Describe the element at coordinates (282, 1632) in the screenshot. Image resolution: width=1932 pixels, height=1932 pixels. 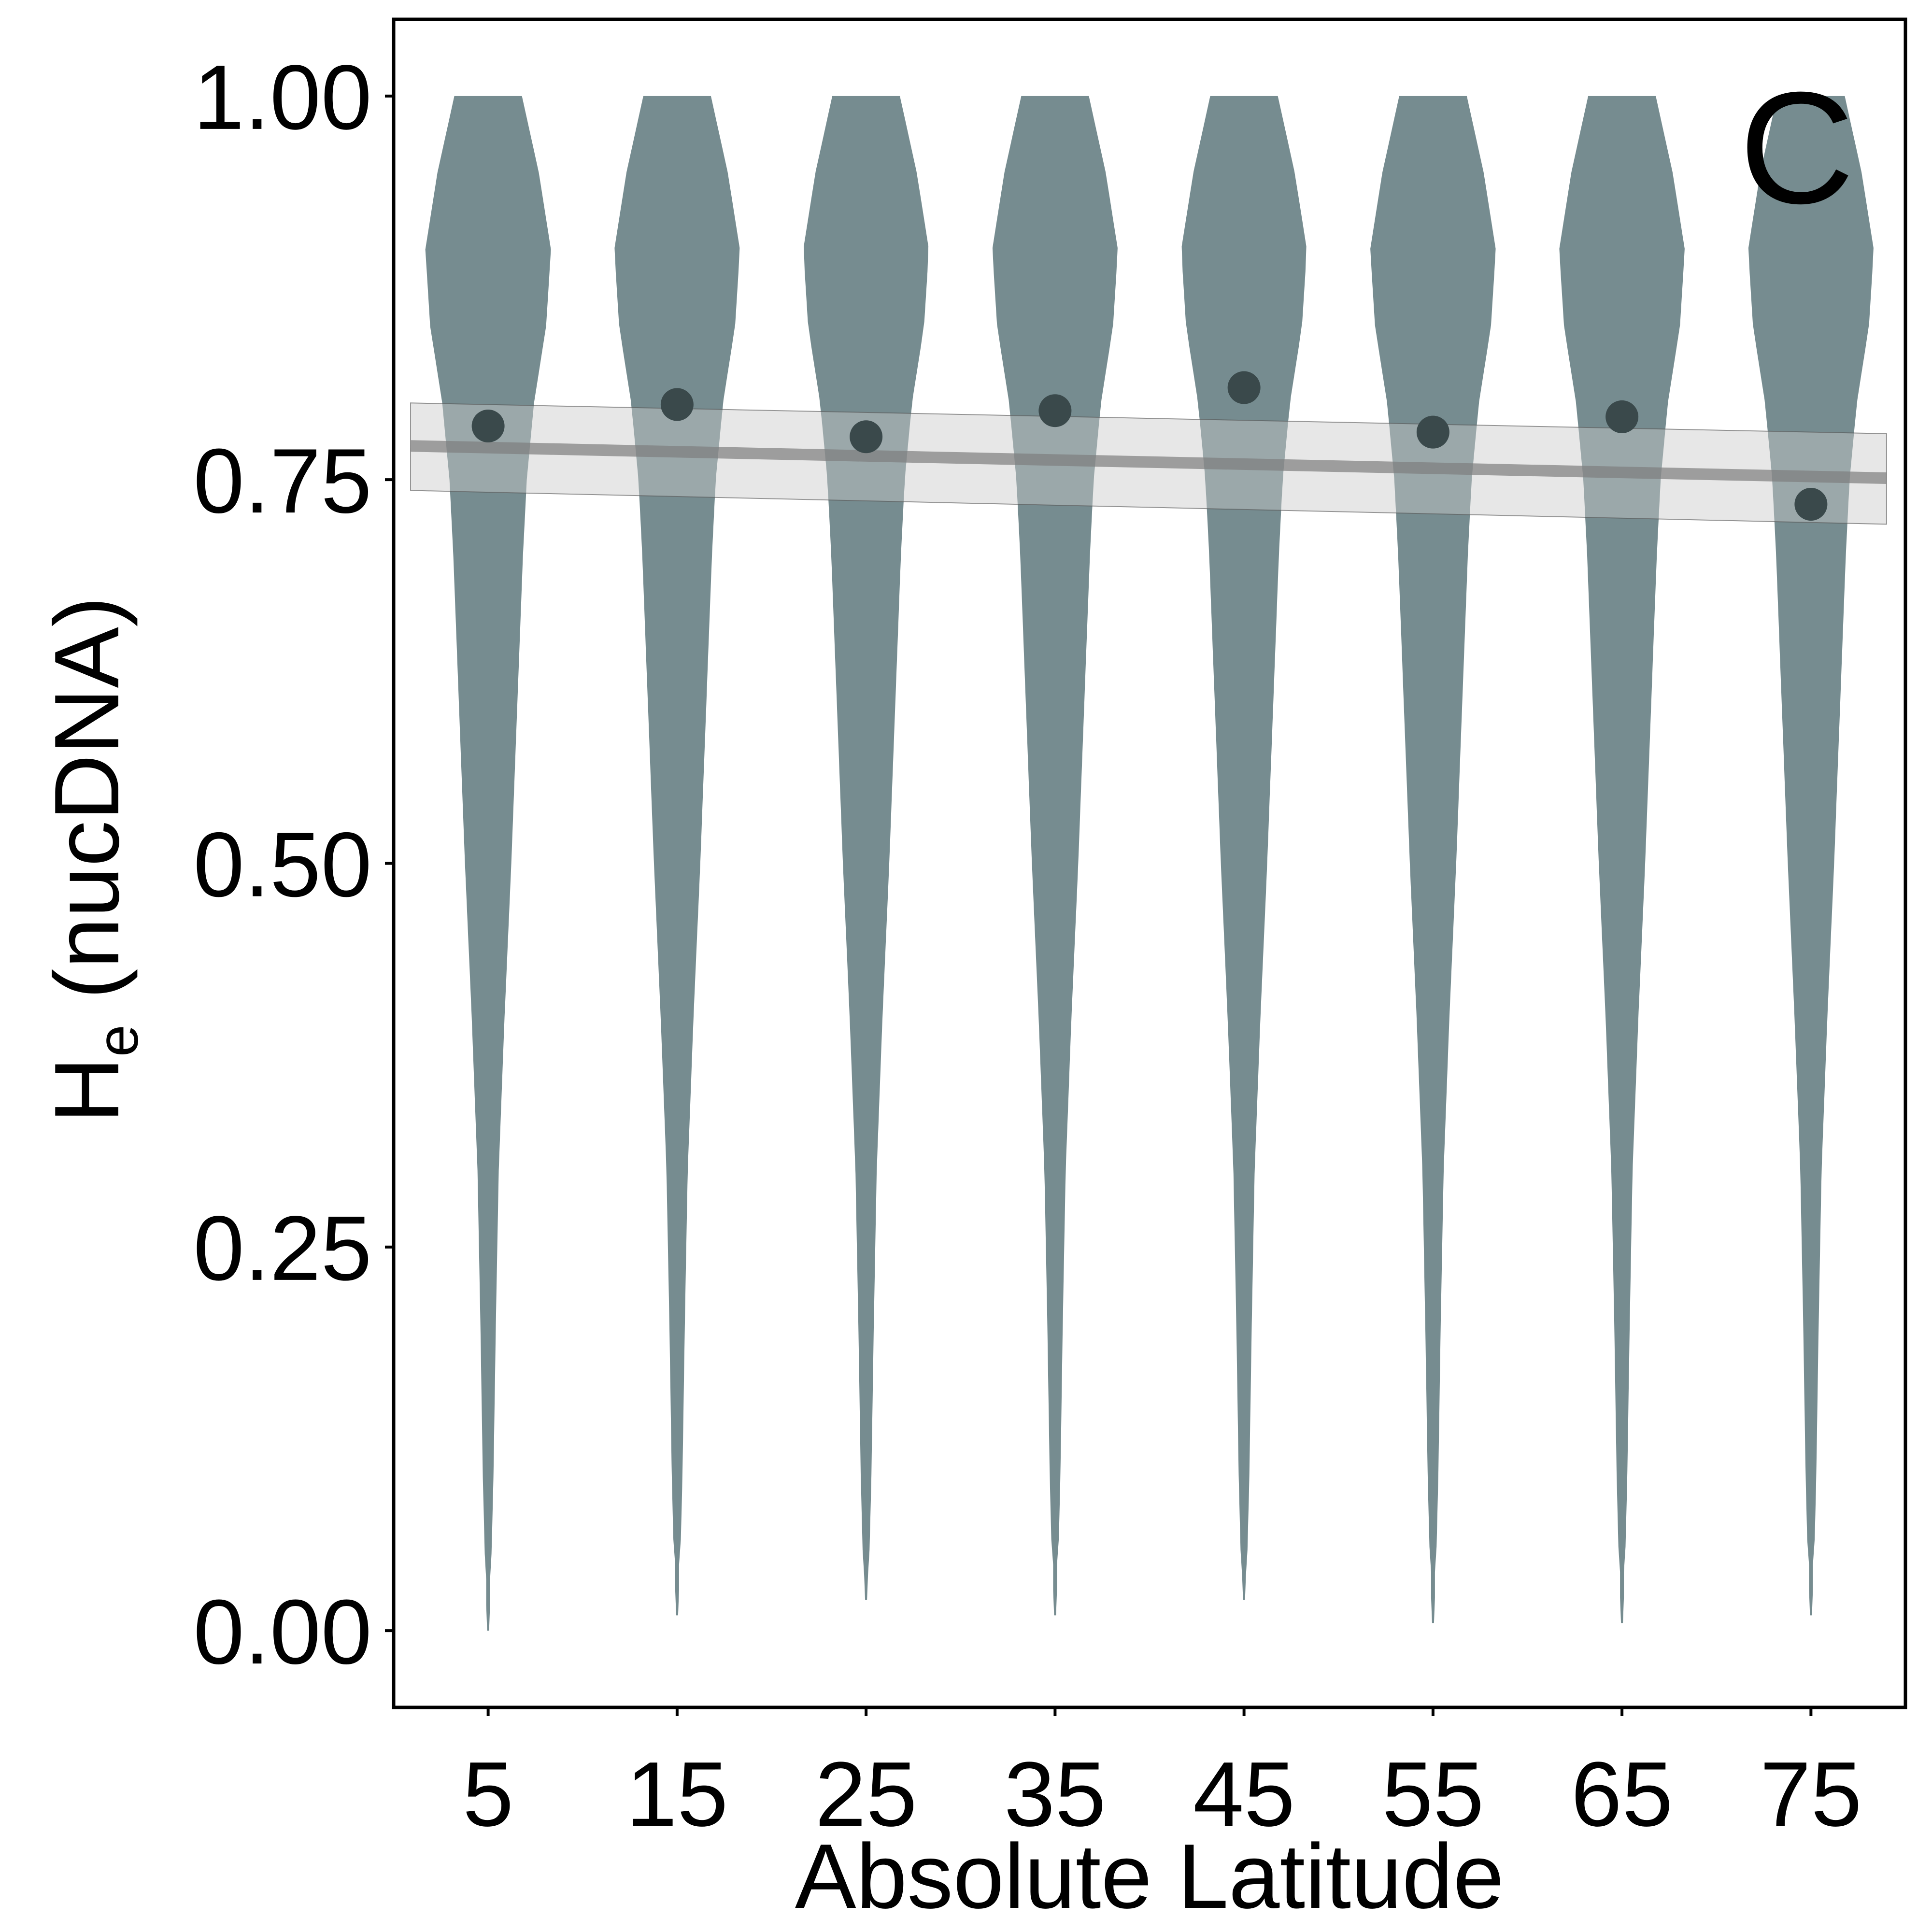
I see `y-tick-label: 0.00` at that location.